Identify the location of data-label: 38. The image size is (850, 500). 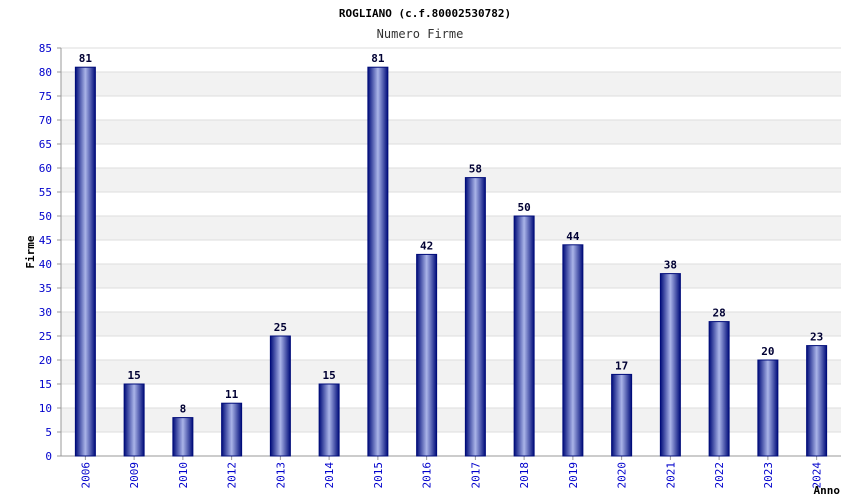
(670, 265).